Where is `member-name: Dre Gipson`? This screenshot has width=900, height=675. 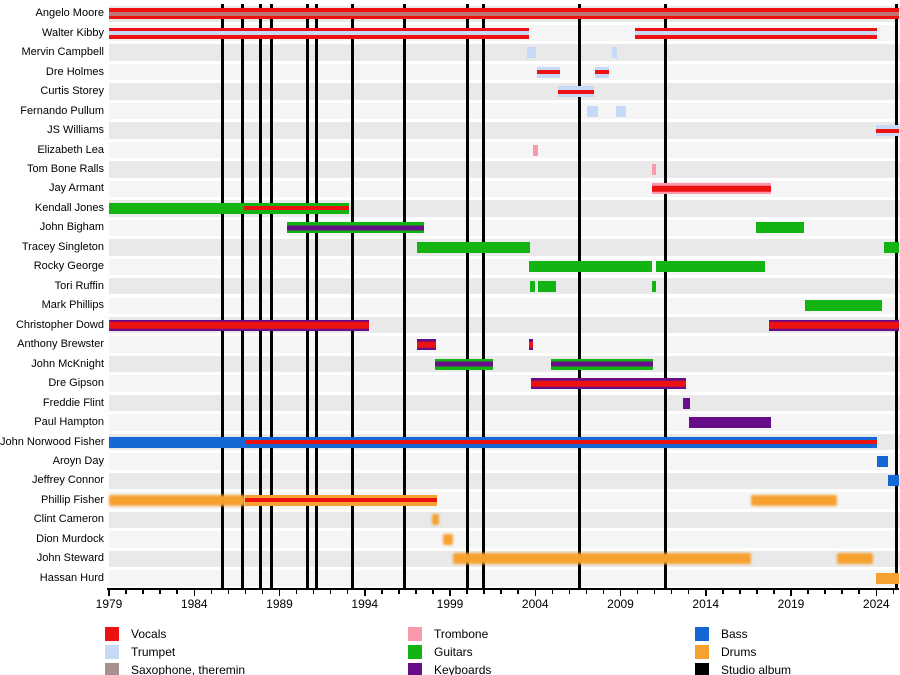 member-name: Dre Gipson is located at coordinates (76, 383).